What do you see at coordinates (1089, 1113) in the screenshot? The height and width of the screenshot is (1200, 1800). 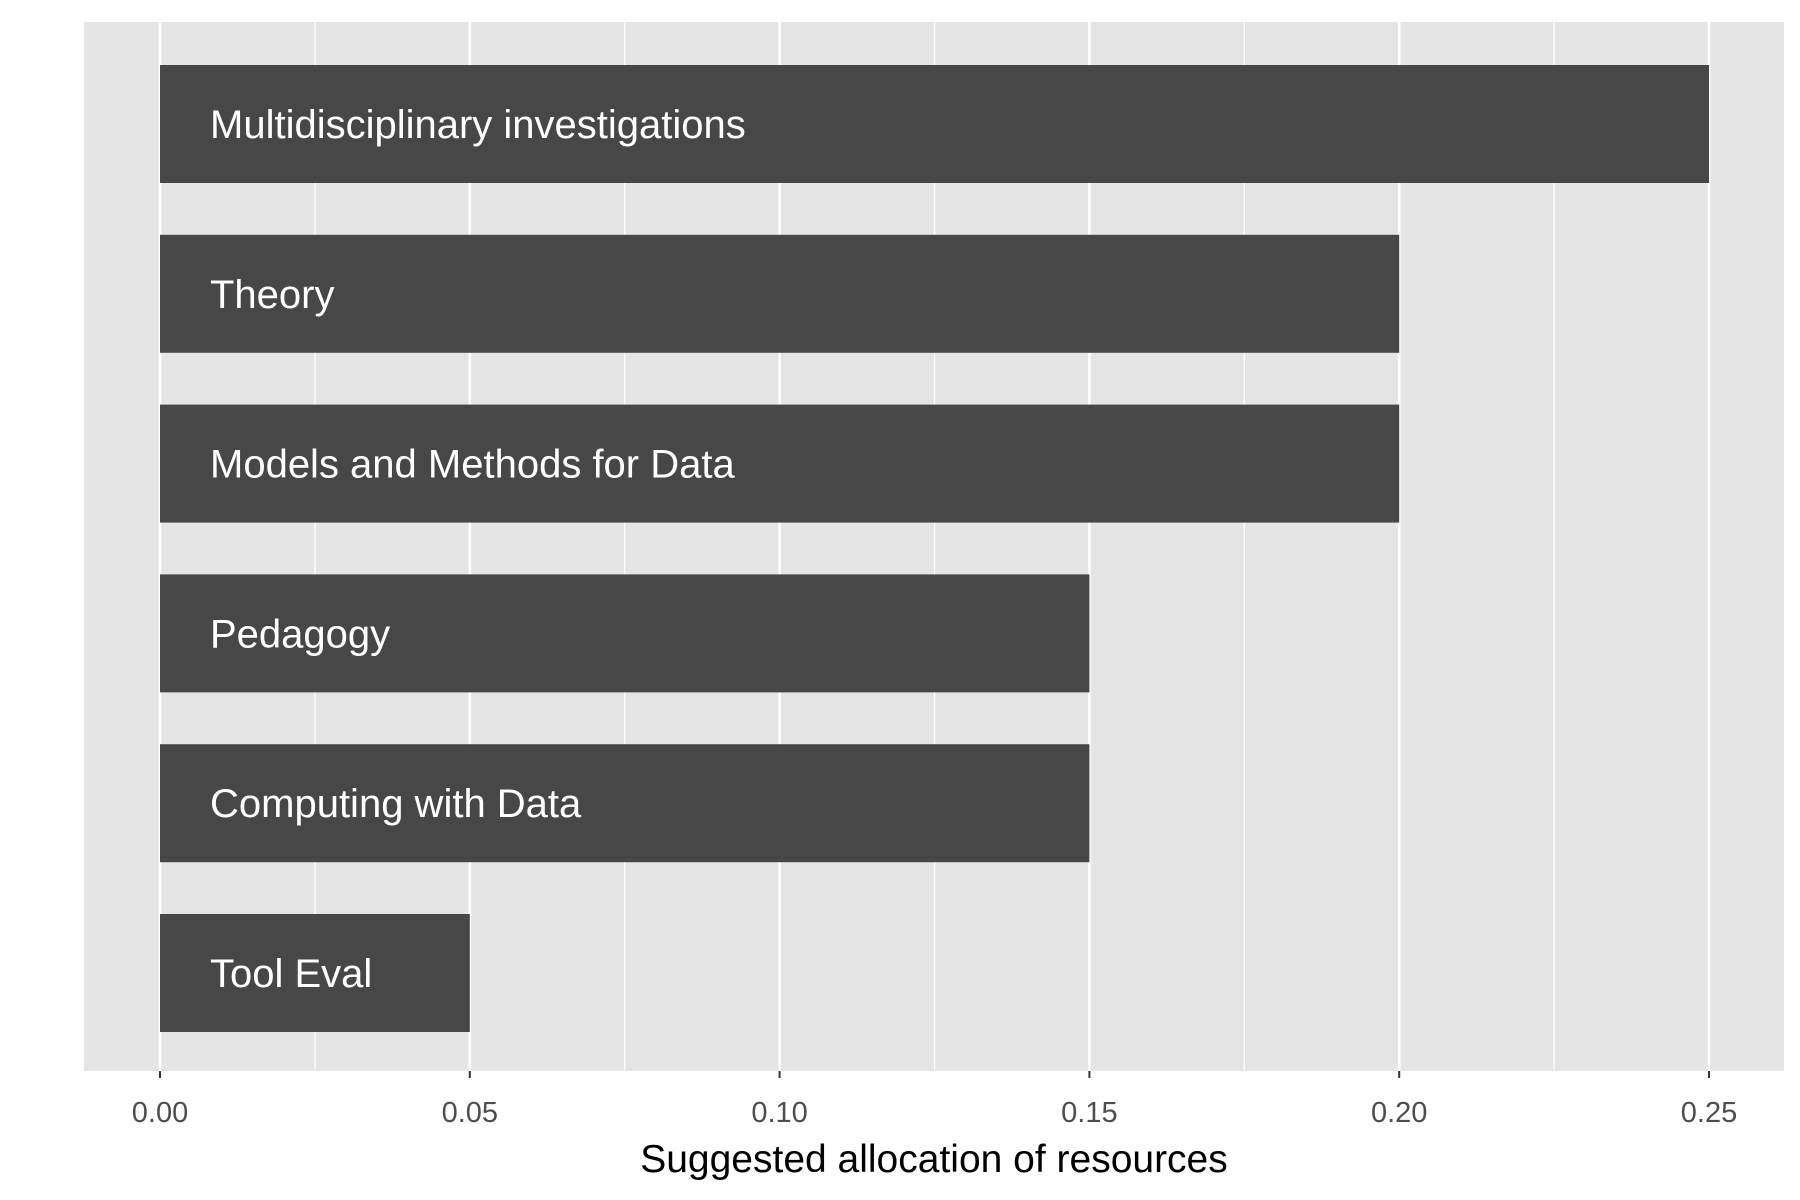 I see `x-tick-label: 0.15` at bounding box center [1089, 1113].